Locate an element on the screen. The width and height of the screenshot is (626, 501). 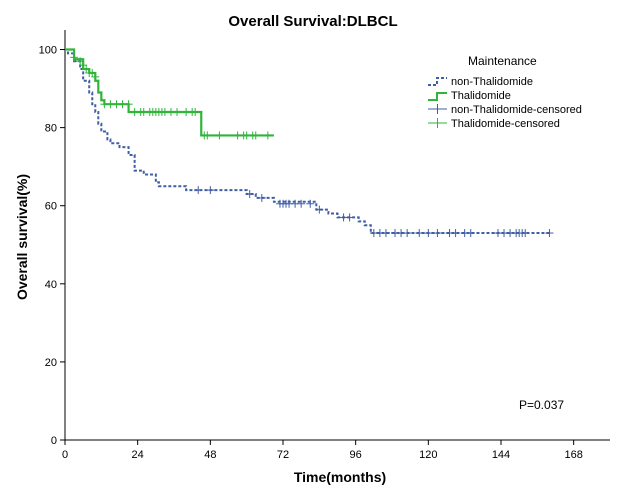
legend-label-non-thalidomide-censored: non-Thalidomide-censored is located at coordinates (516, 110).